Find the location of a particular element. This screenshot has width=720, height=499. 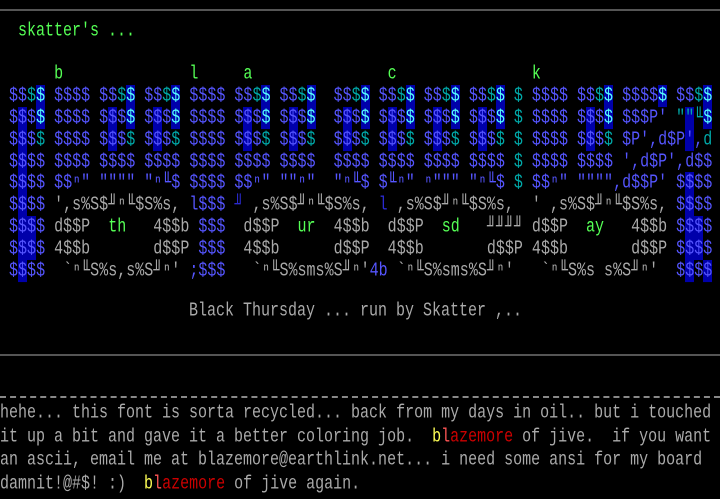

notes-text: of jive. if you want is located at coordinates (612, 436).